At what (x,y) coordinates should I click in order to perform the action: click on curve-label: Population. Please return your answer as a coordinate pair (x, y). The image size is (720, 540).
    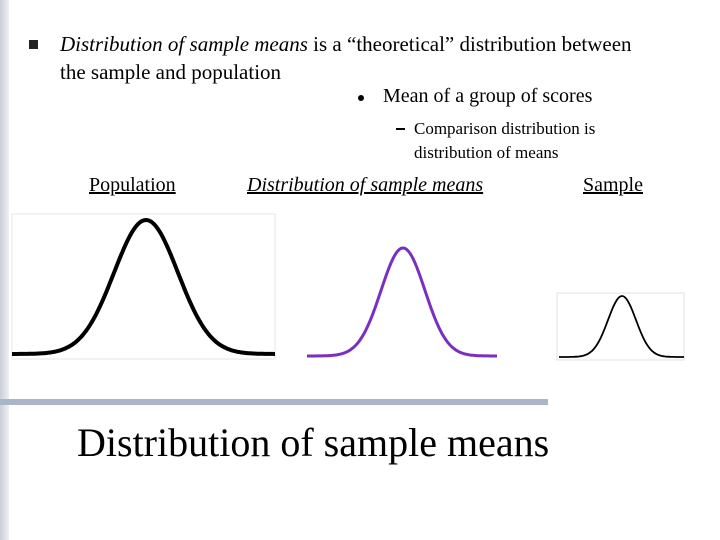
    Looking at the image, I should click on (132, 185).